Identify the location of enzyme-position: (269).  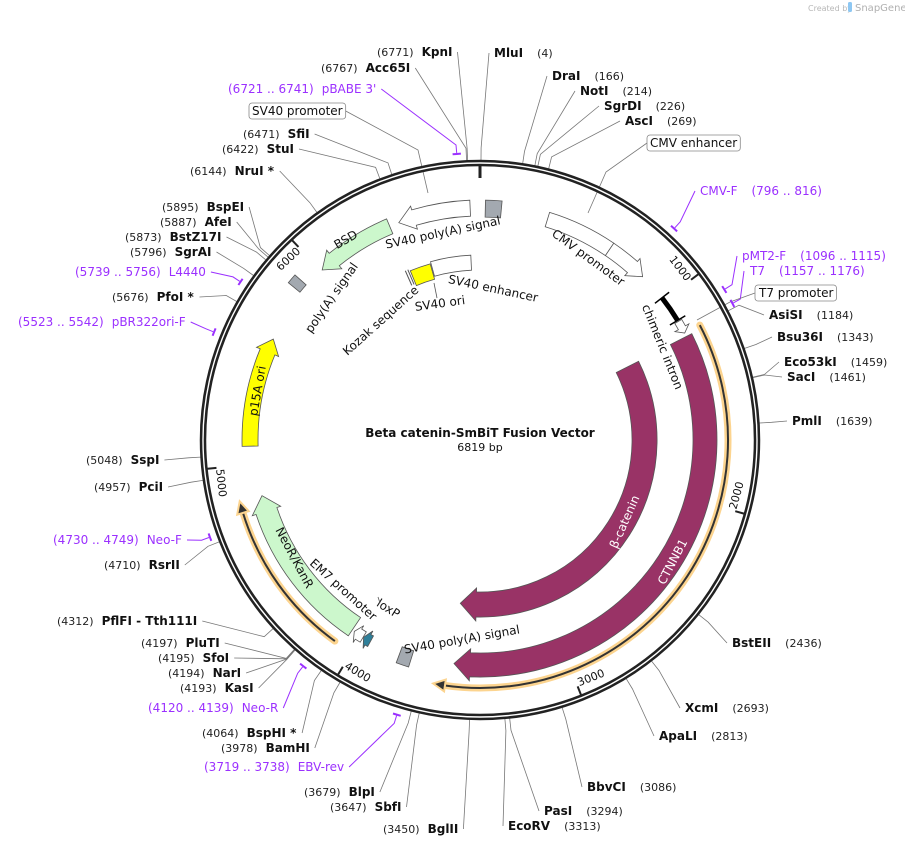
(682, 121).